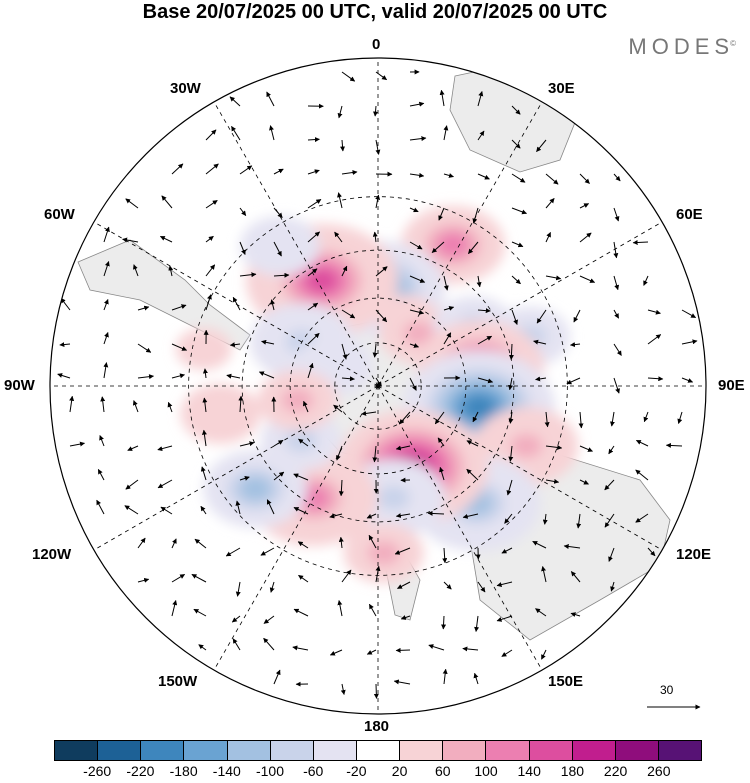 The image size is (750, 783). I want to click on colorbar-tick-label: -20, so click(356, 771).